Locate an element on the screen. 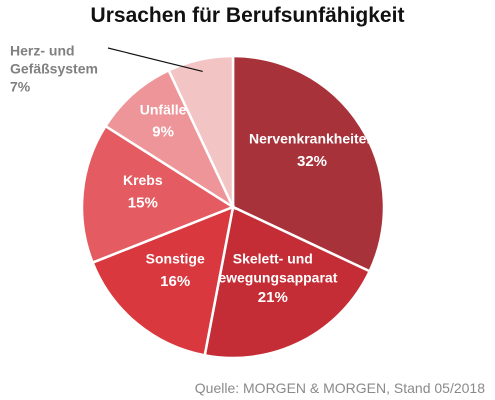 Image resolution: width=495 pixels, height=400 pixels. pie-slice-herz-gefaesssystem is located at coordinates (201, 131).